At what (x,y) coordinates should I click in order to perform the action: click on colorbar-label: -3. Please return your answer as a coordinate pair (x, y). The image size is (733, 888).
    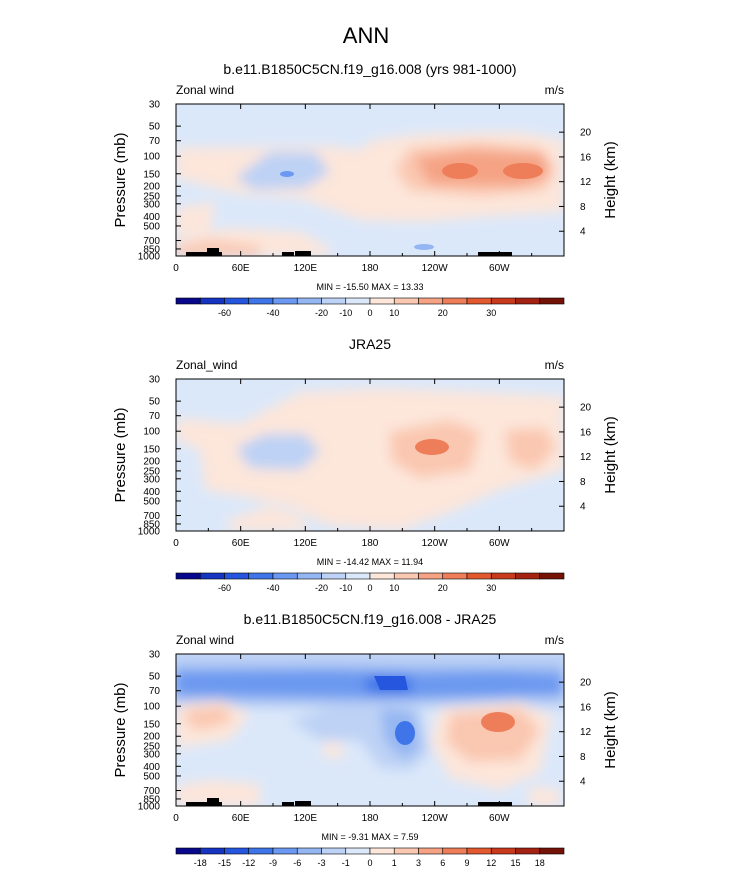
    Looking at the image, I should click on (321, 863).